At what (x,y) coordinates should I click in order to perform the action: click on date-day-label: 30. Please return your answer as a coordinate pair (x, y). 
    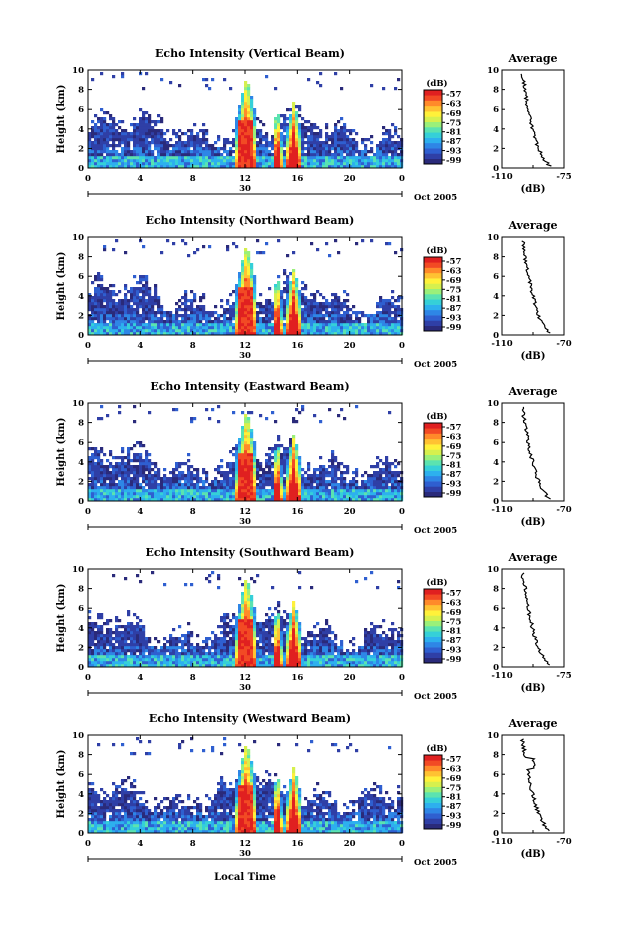
    Looking at the image, I should click on (245, 688).